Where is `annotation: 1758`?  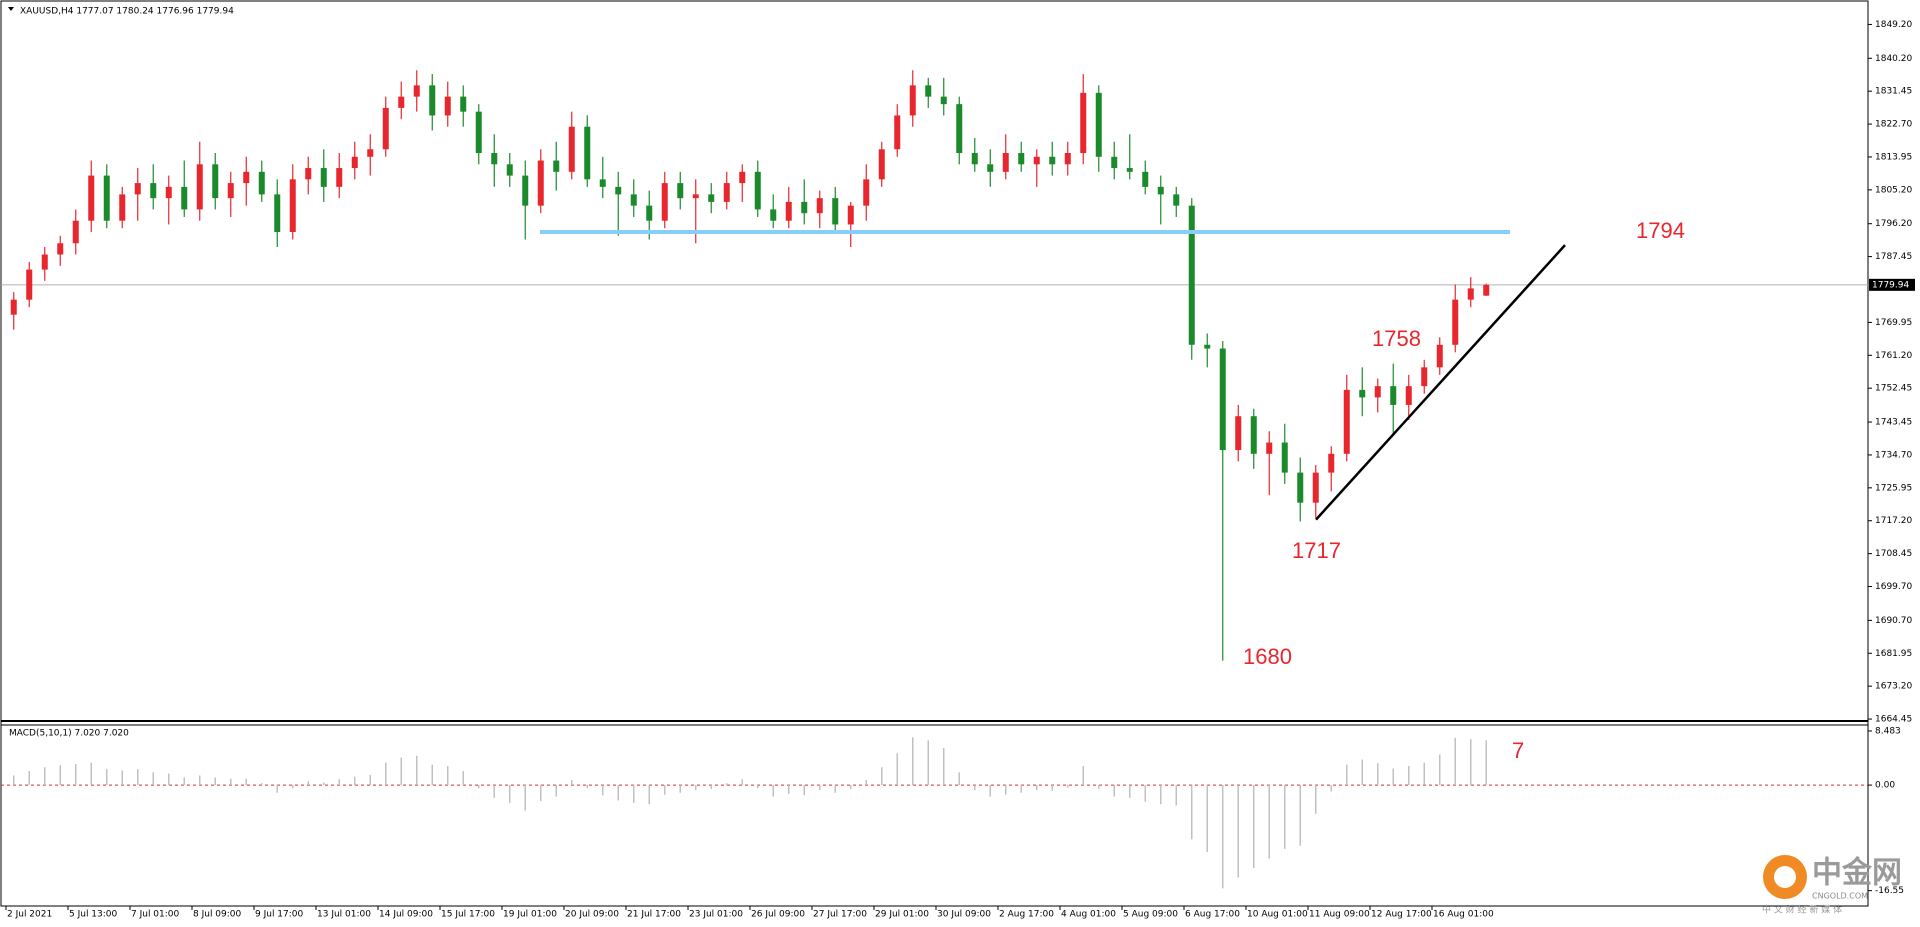
annotation: 1758 is located at coordinates (1396, 338).